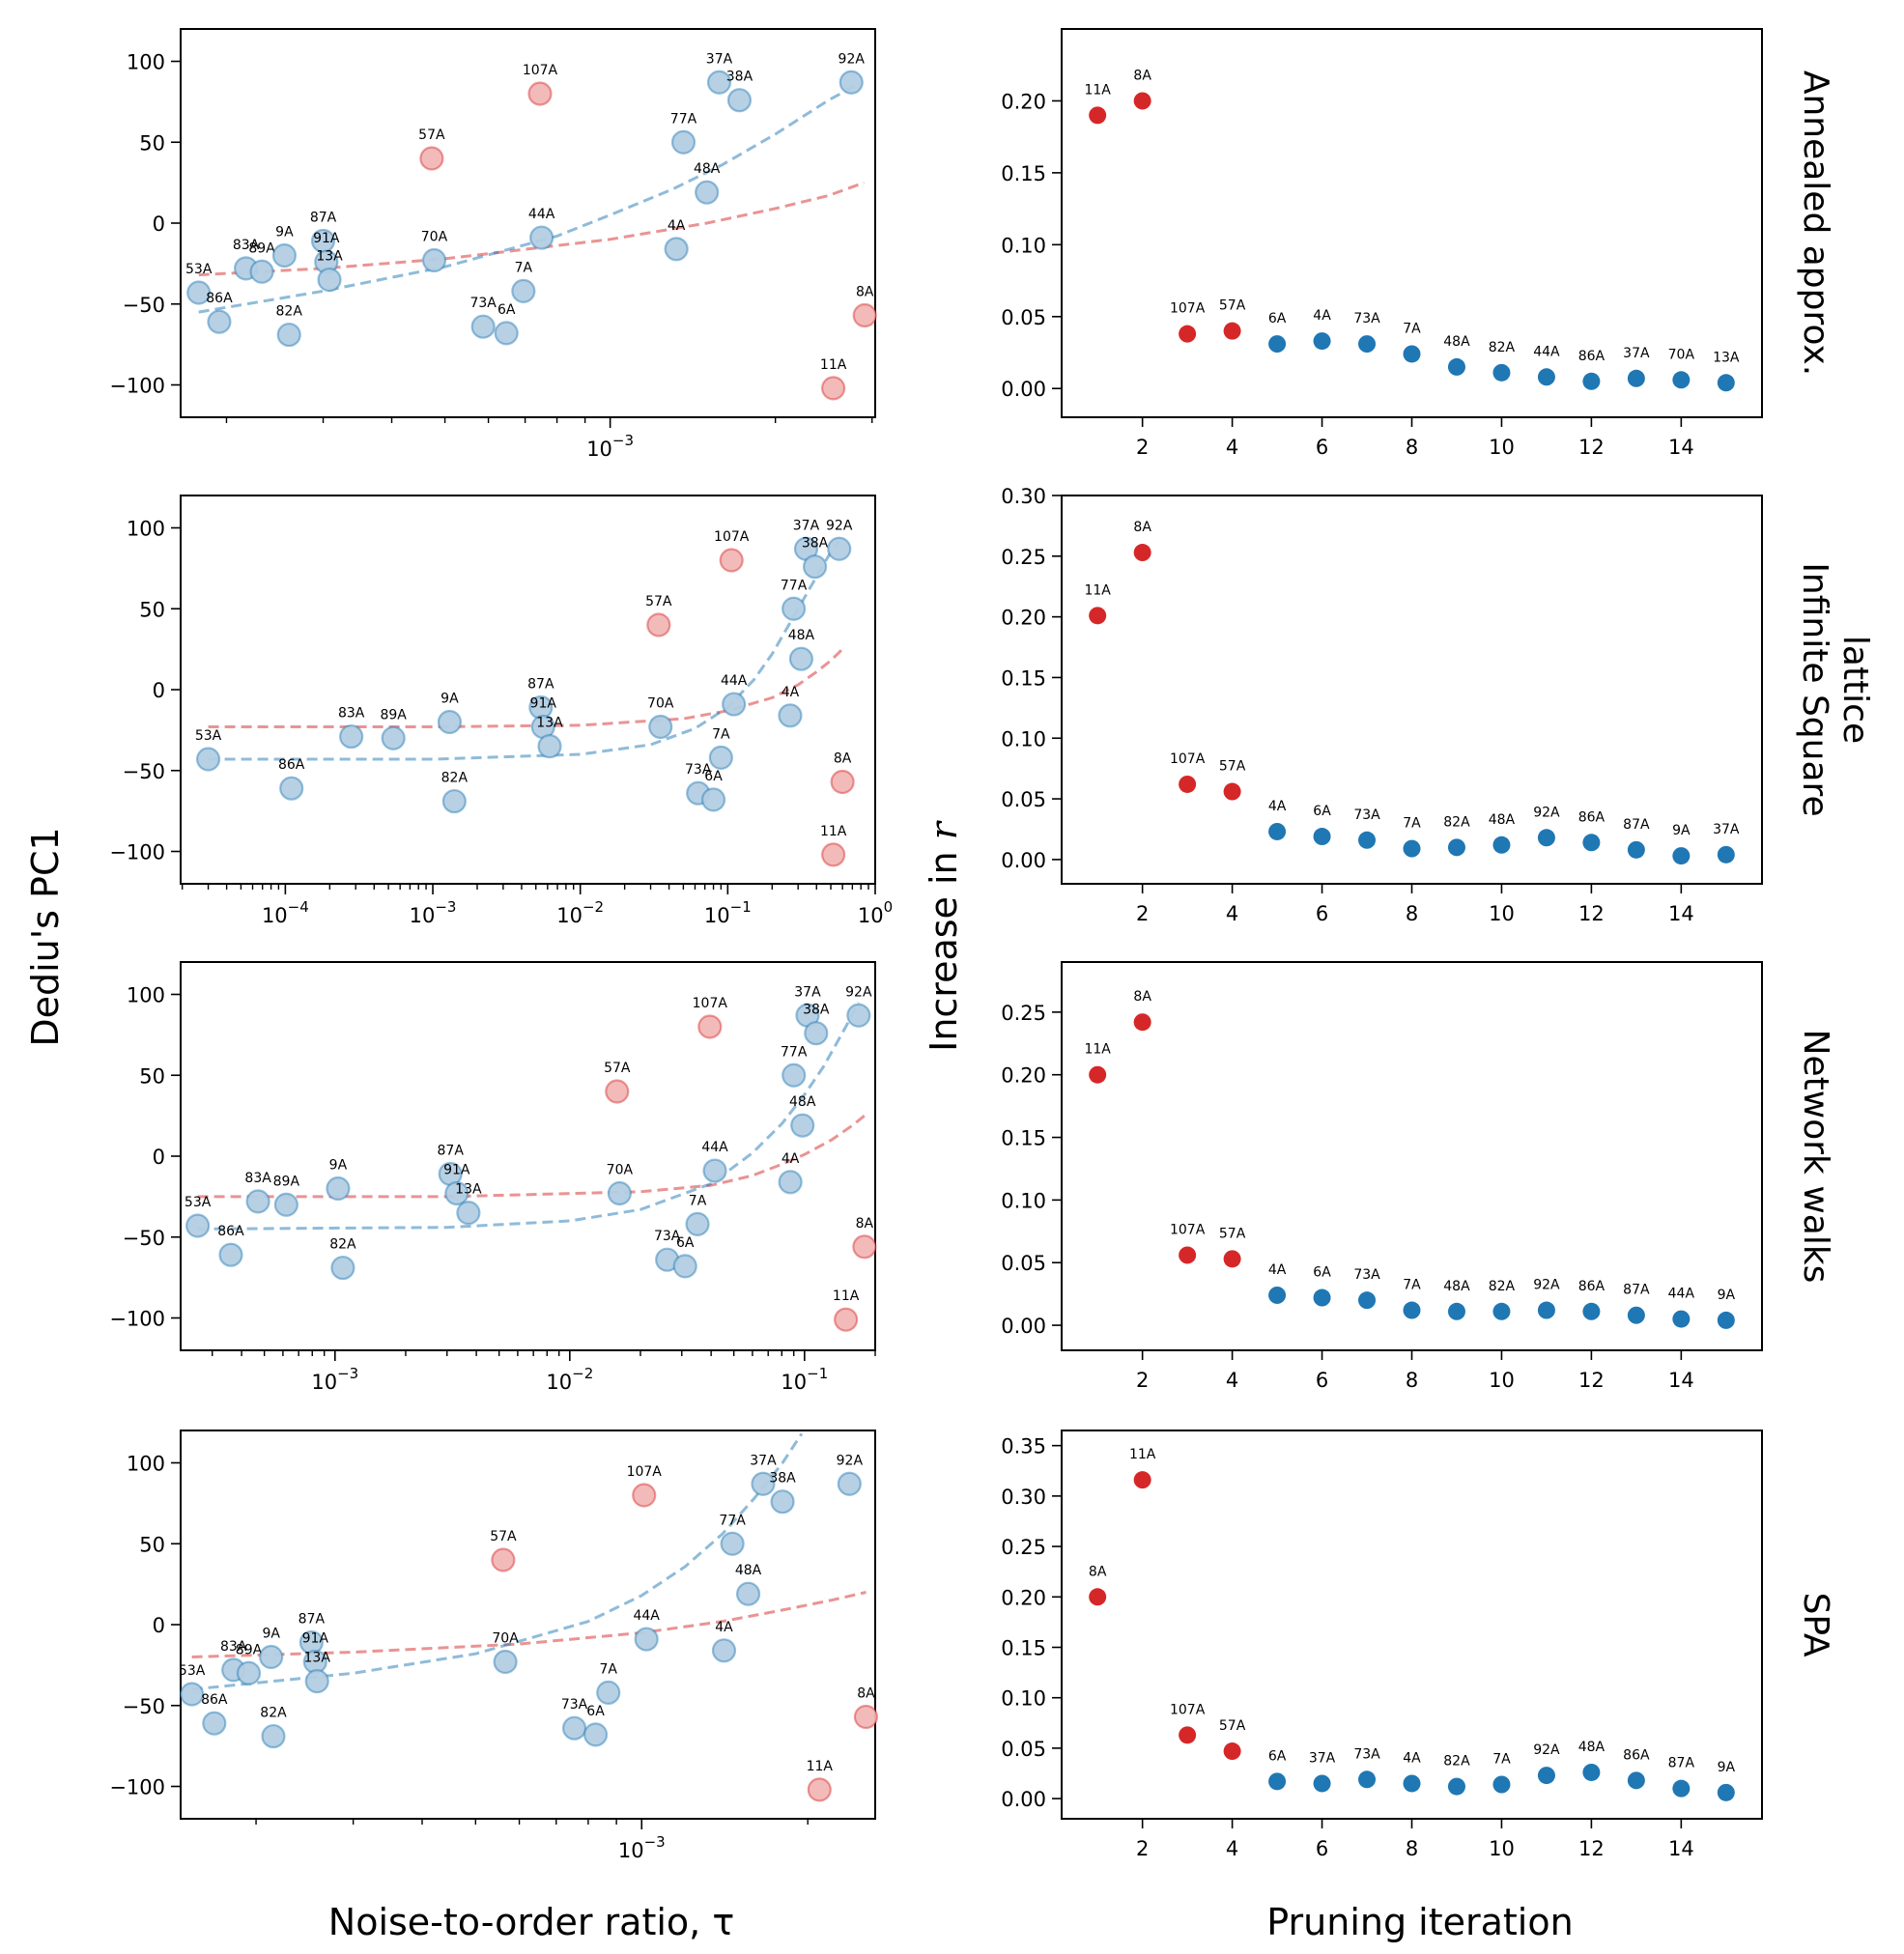 This screenshot has width=1904, height=1954. What do you see at coordinates (1636, 1290) in the screenshot?
I see `iter-label-13: 87A` at bounding box center [1636, 1290].